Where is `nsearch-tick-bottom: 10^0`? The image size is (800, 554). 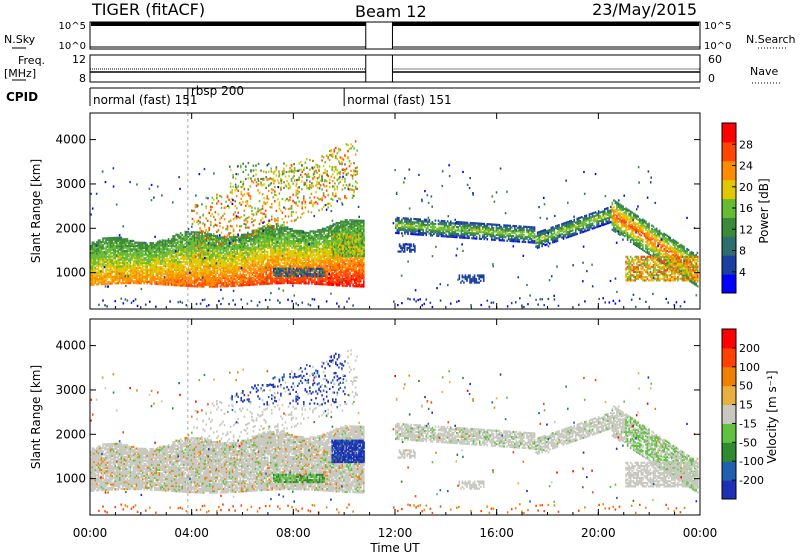 nsearch-tick-bottom: 10^0 is located at coordinates (717, 46).